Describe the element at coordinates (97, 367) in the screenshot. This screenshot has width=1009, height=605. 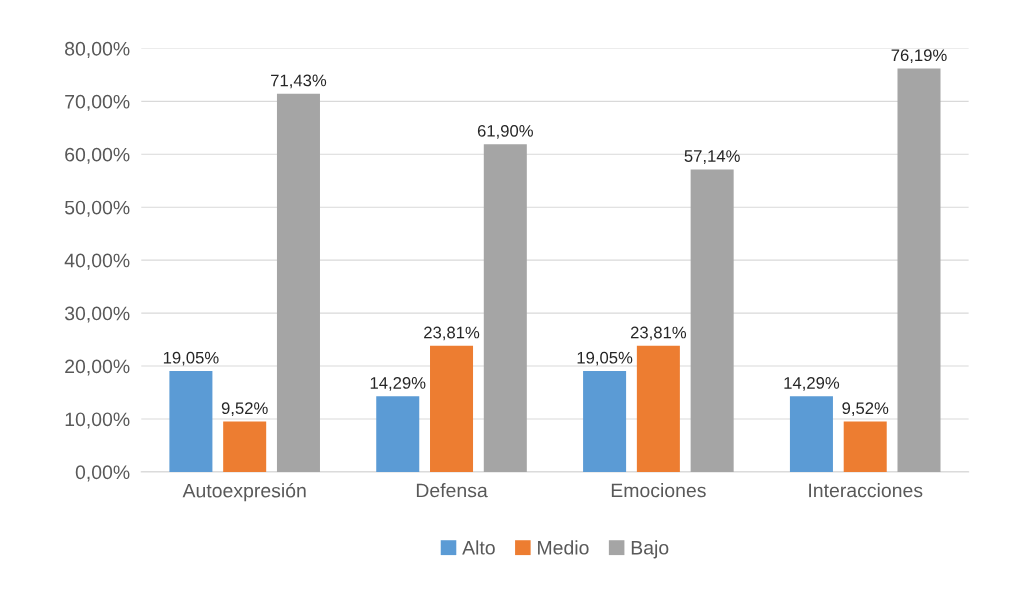
I see `y-tick-label: 20,00%` at that location.